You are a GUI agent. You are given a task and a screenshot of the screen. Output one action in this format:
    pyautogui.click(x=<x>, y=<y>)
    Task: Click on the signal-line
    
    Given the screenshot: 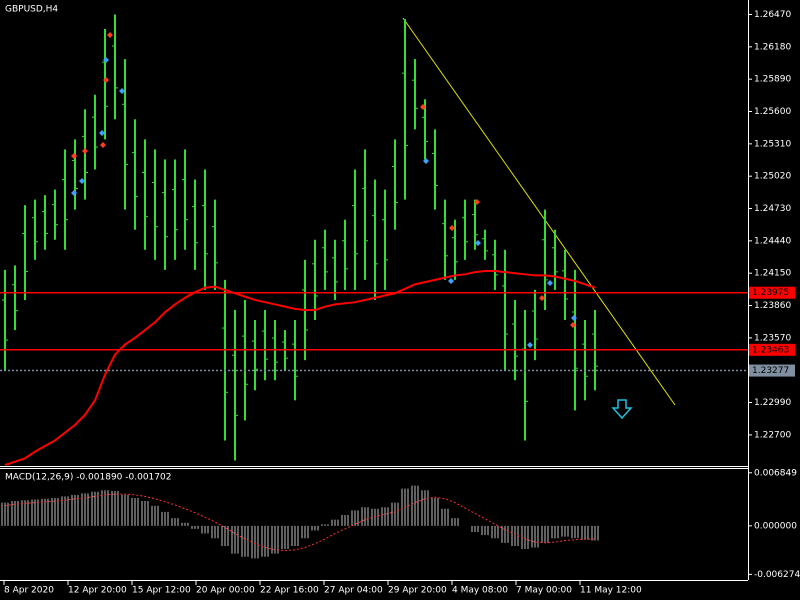 What is the action you would take?
    pyautogui.click(x=299, y=522)
    